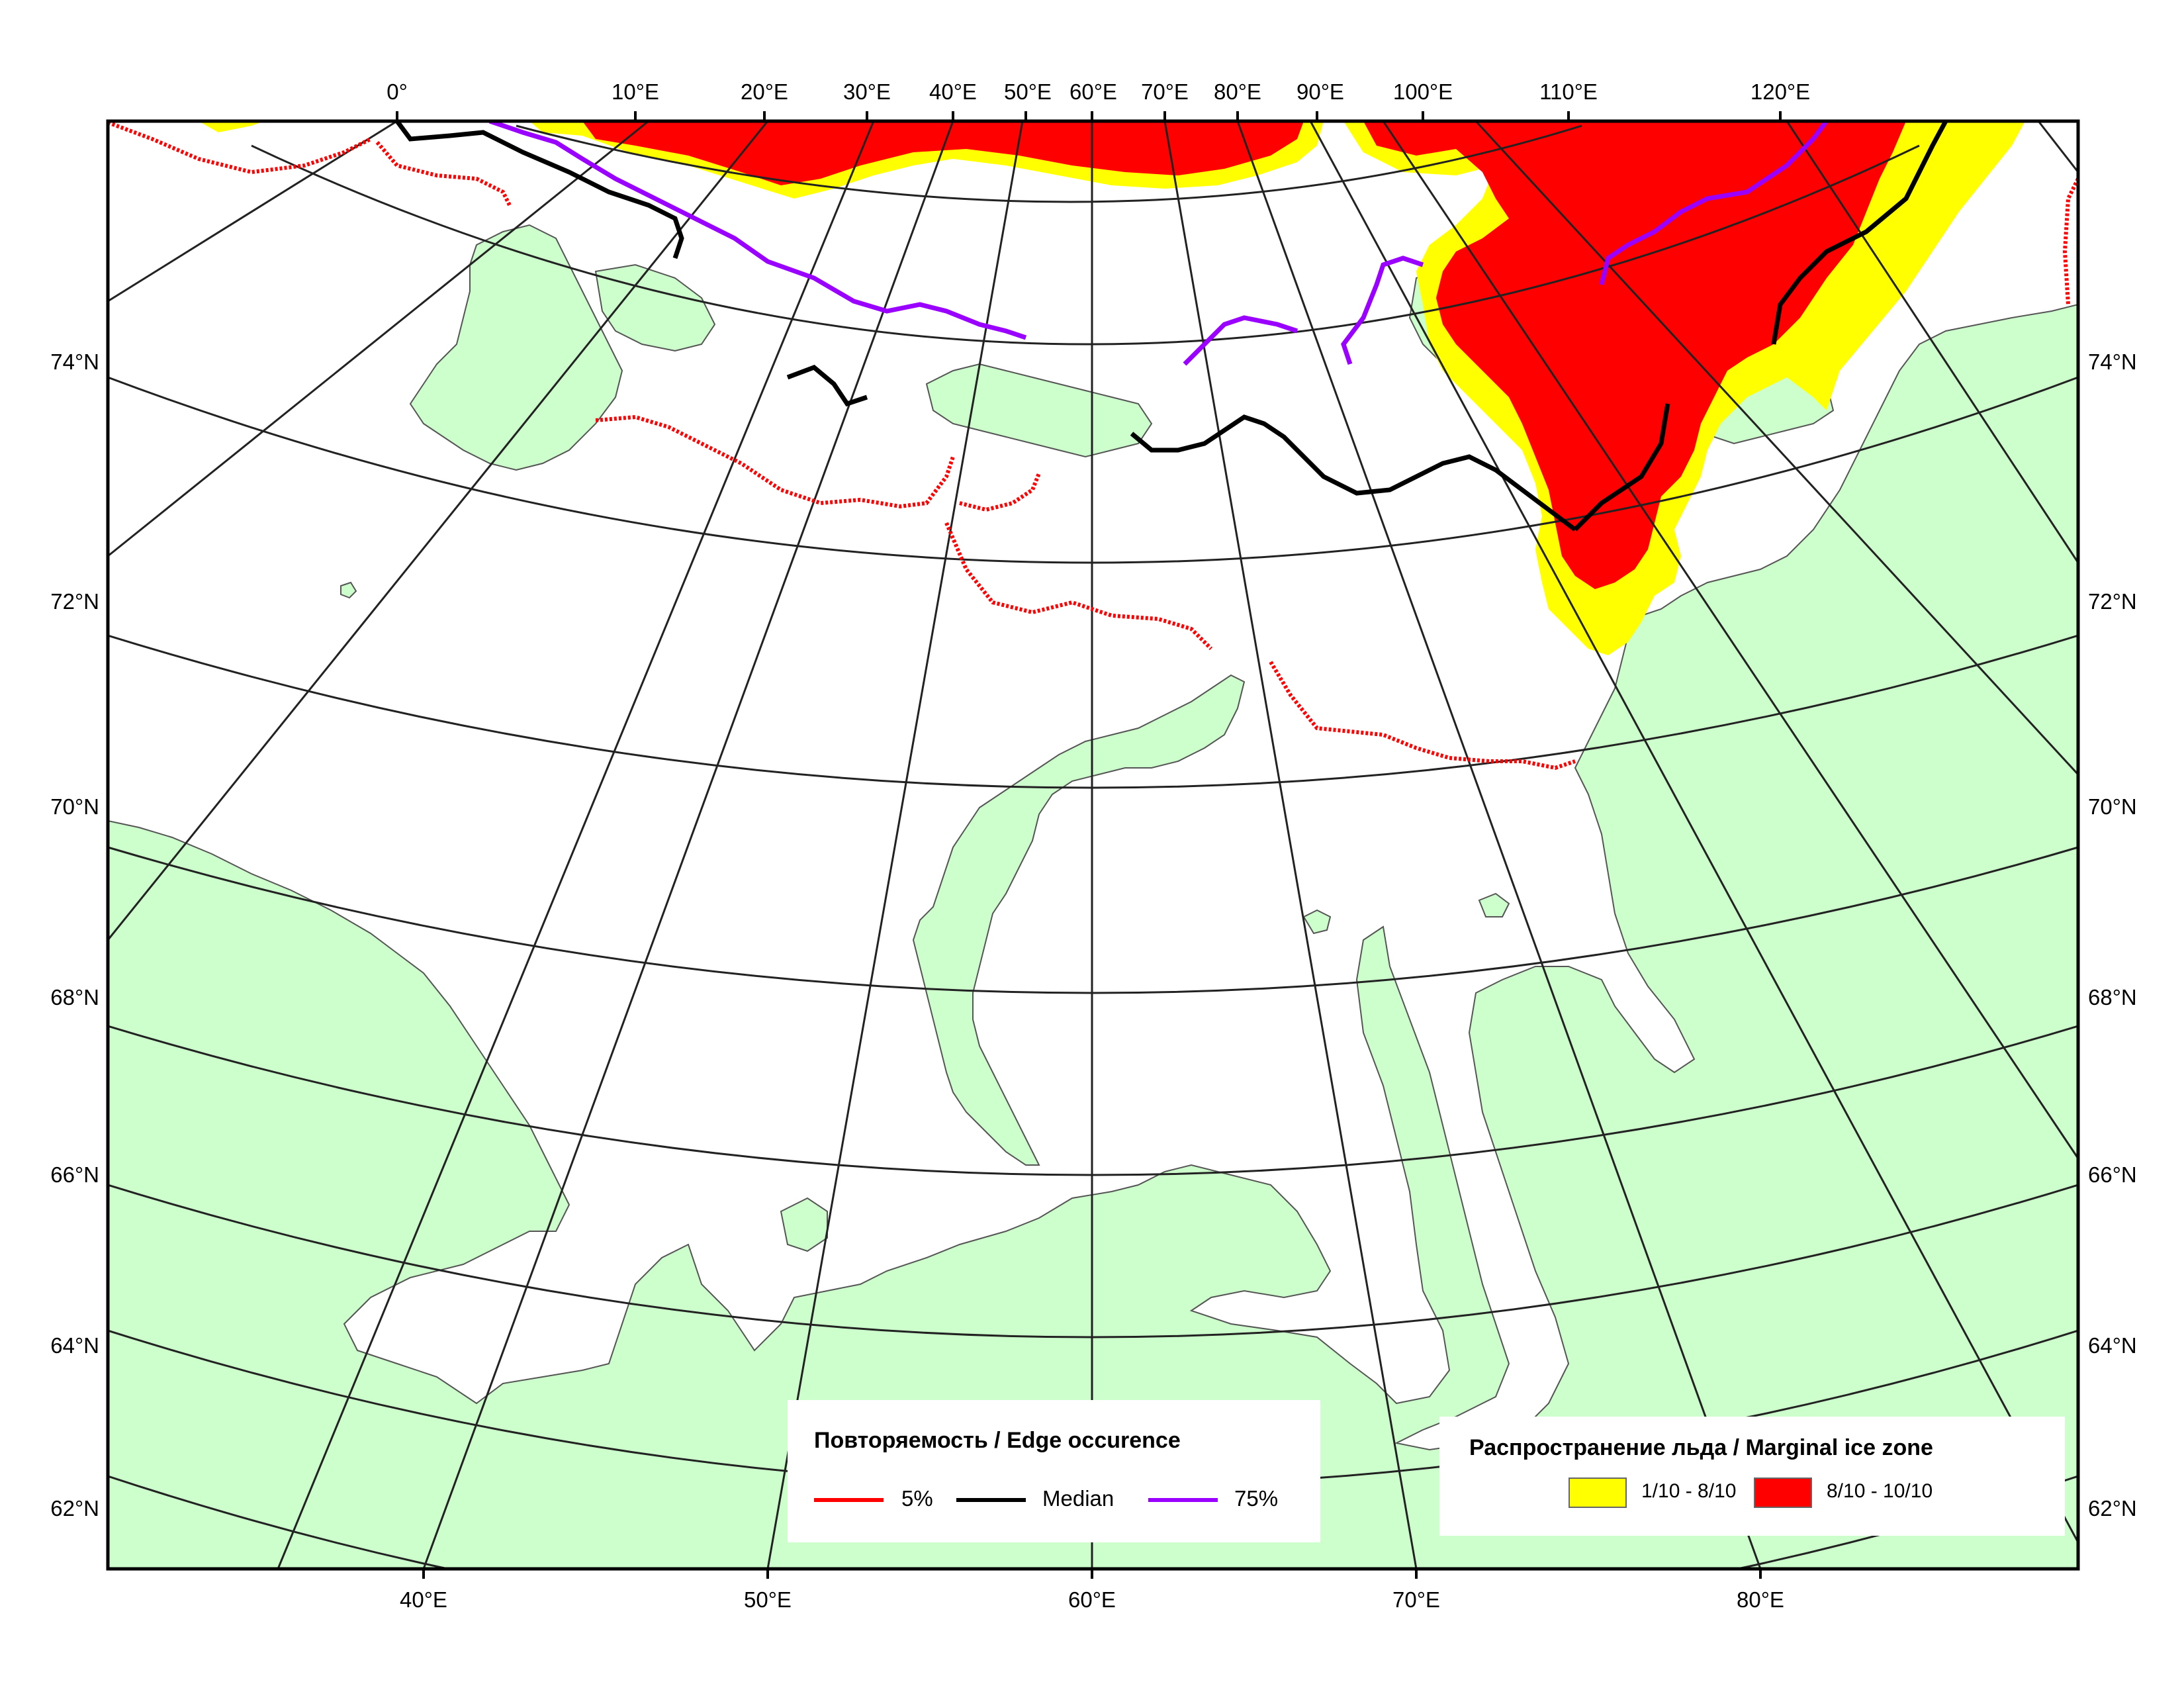 Image resolution: width=2184 pixels, height=1688 pixels. Describe the element at coordinates (655, 307) in the screenshot. I see `svalbard-east` at that location.